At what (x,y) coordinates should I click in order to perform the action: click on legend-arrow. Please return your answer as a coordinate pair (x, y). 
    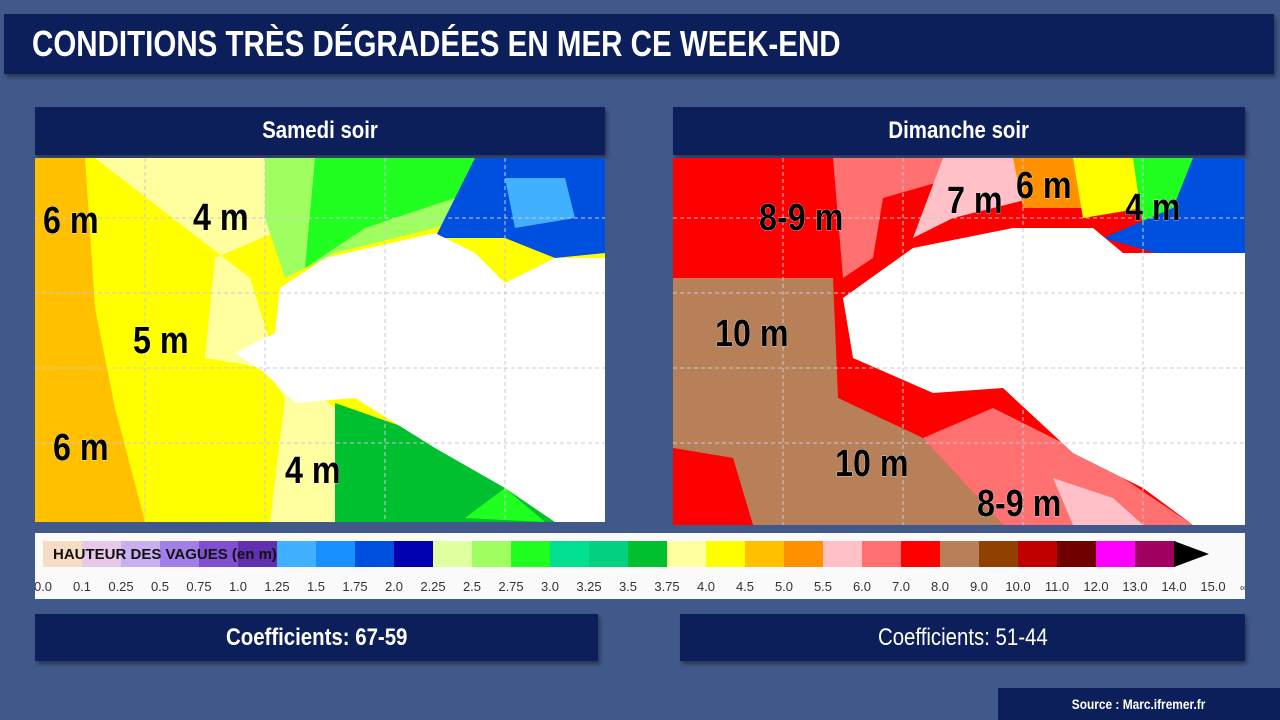
    Looking at the image, I should click on (1191, 554).